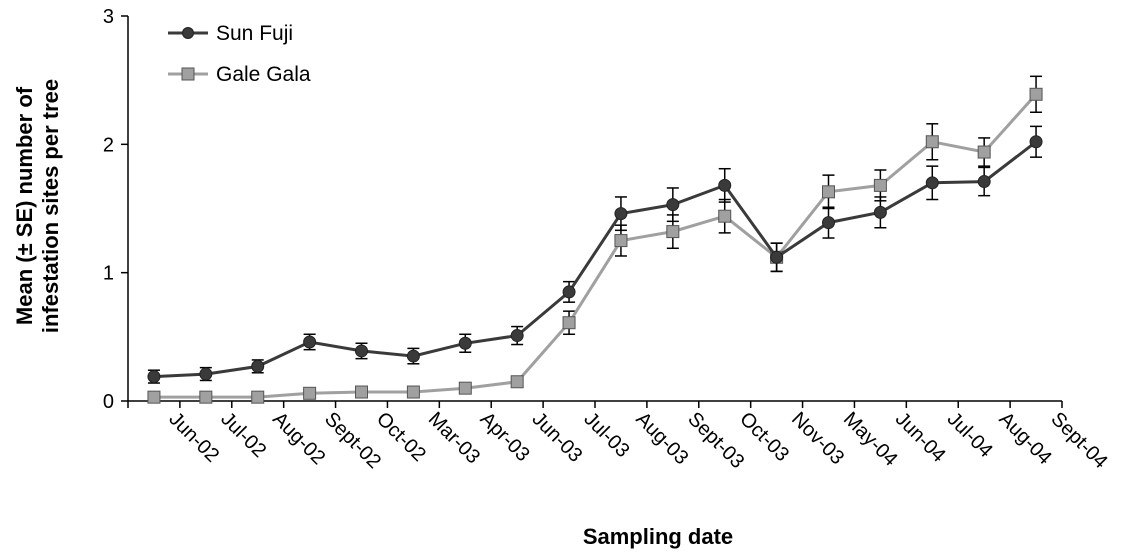 The height and width of the screenshot is (556, 1126). Describe the element at coordinates (239, 54) in the screenshot. I see `legend: Sun Fuji Gale Gala` at that location.